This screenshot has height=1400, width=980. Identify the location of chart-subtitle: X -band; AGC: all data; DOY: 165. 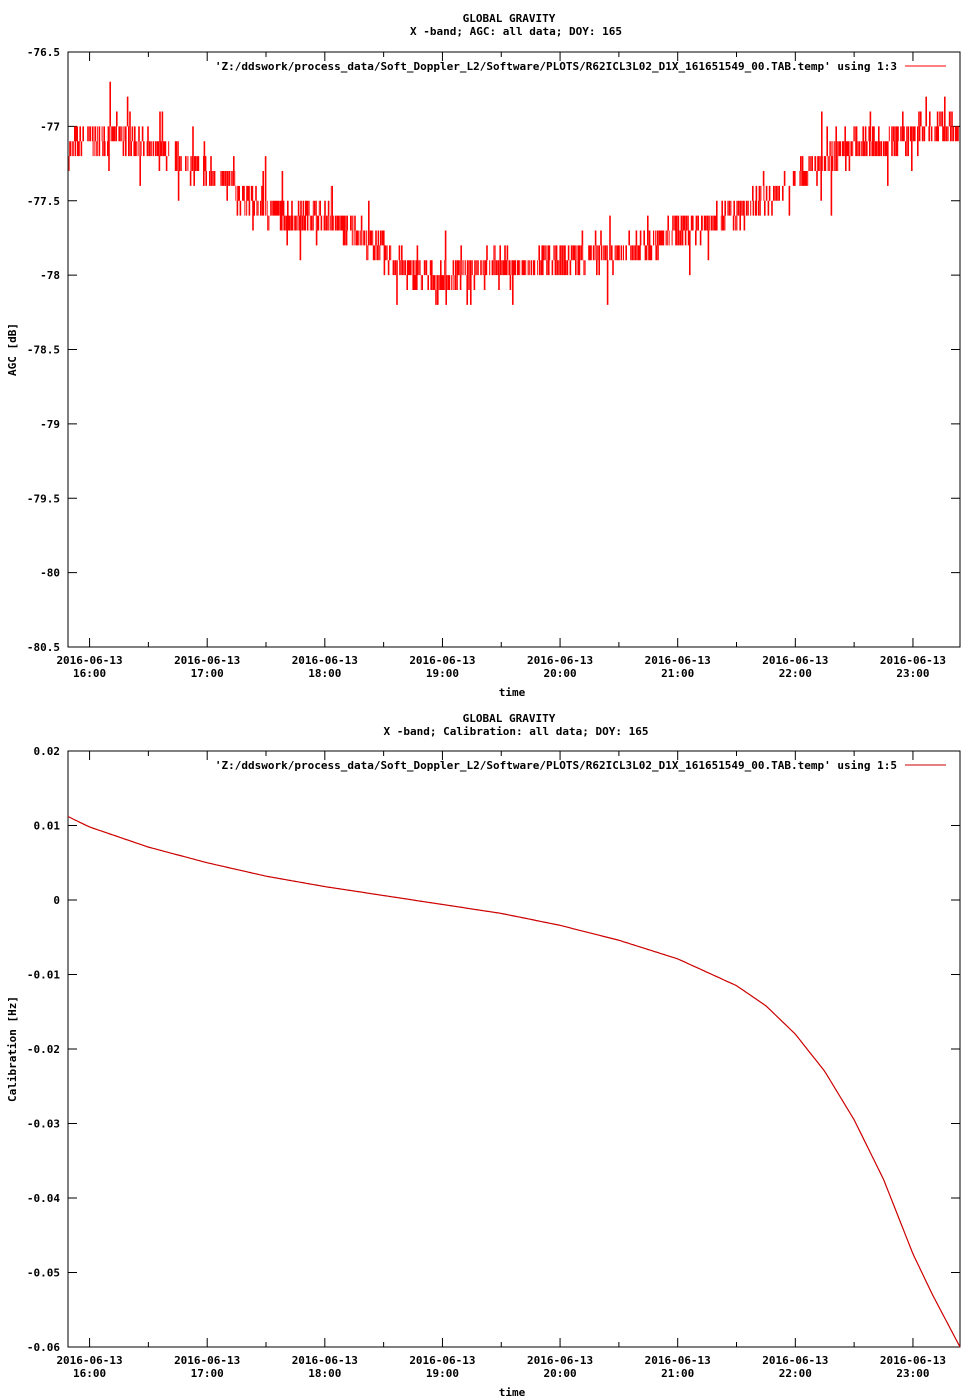
(516, 31).